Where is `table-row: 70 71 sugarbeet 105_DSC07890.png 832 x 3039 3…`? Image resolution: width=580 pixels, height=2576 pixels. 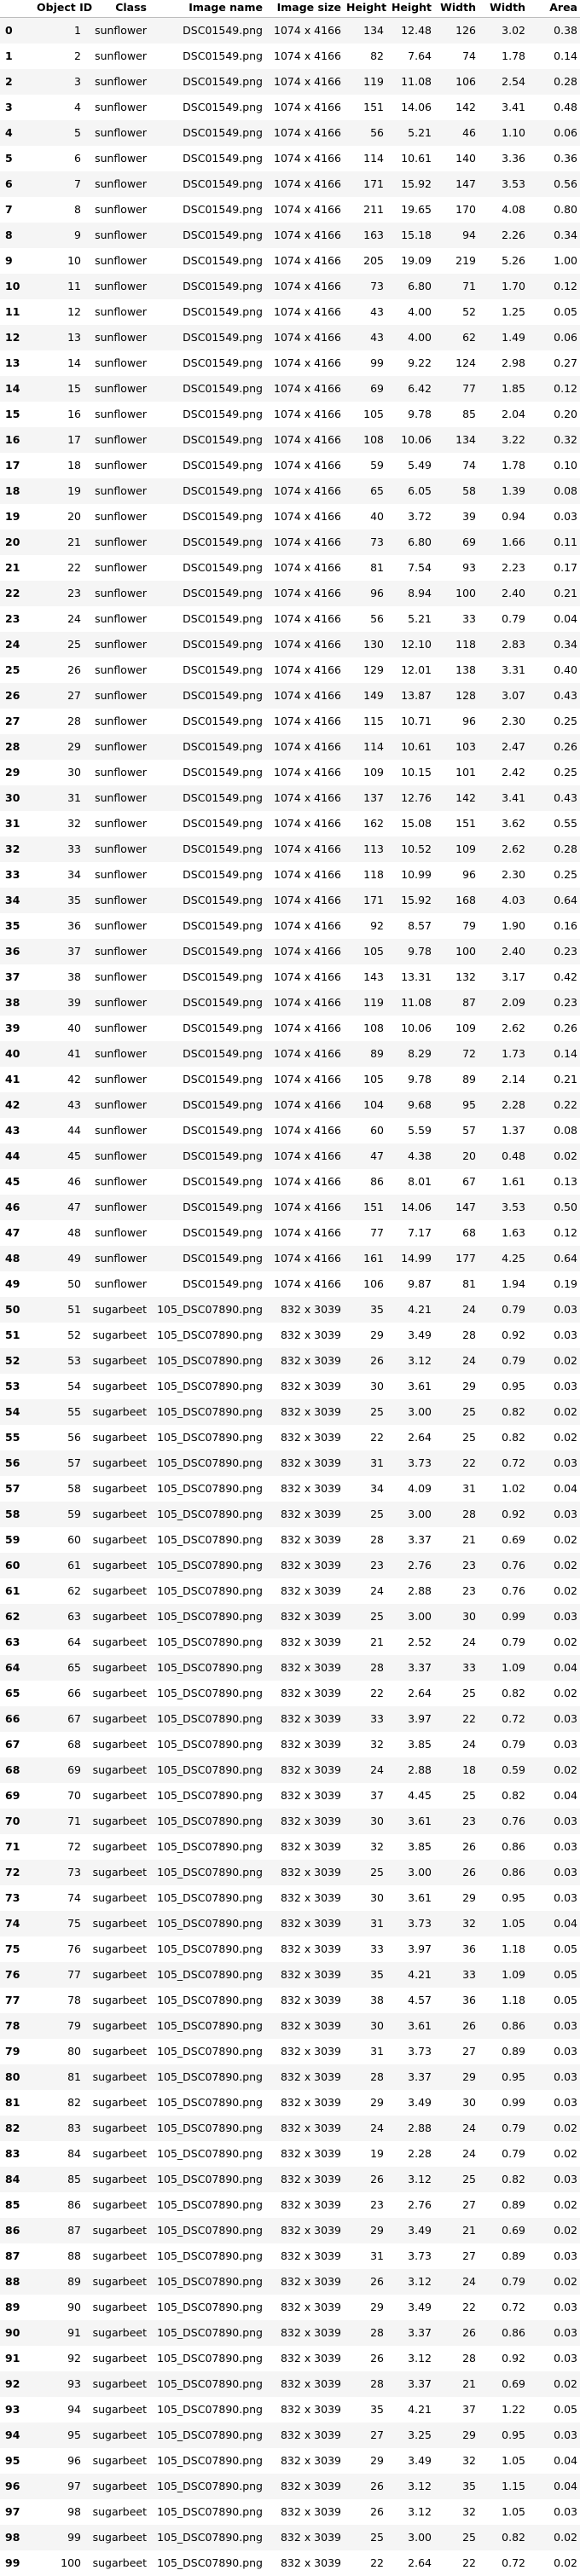
table-row: 70 71 sugarbeet 105_DSC07890.png 832 x 3039 3… is located at coordinates (290, 1821).